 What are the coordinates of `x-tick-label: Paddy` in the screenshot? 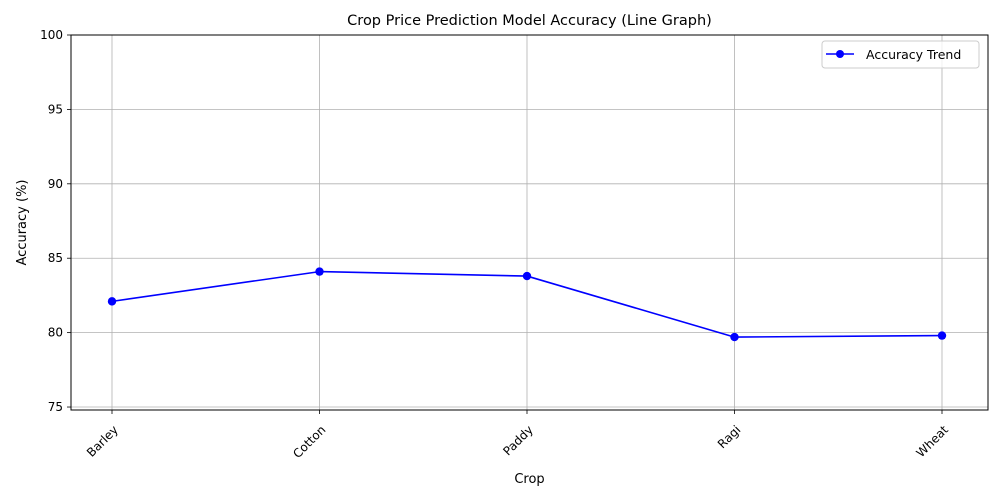 It's located at (518, 441).